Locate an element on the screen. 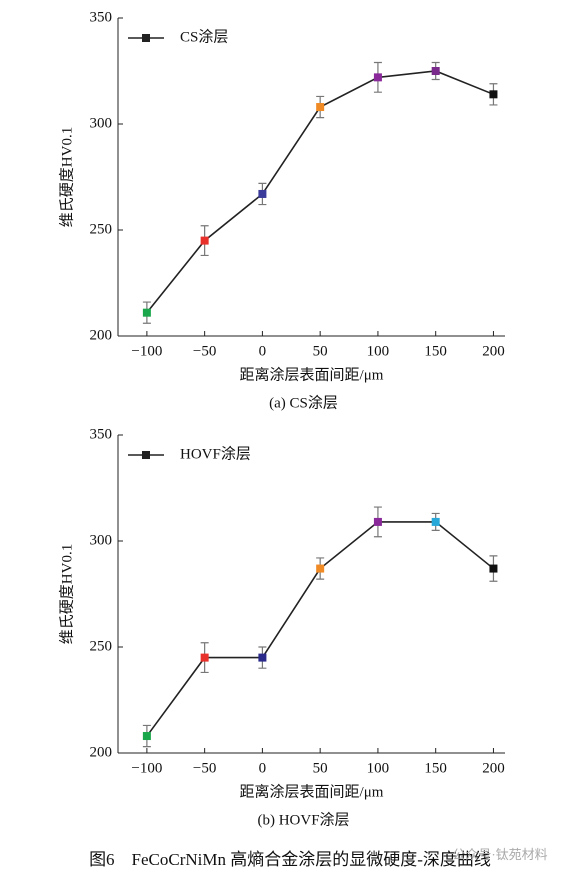 The width and height of the screenshot is (571, 879). series-line is located at coordinates (320, 629).